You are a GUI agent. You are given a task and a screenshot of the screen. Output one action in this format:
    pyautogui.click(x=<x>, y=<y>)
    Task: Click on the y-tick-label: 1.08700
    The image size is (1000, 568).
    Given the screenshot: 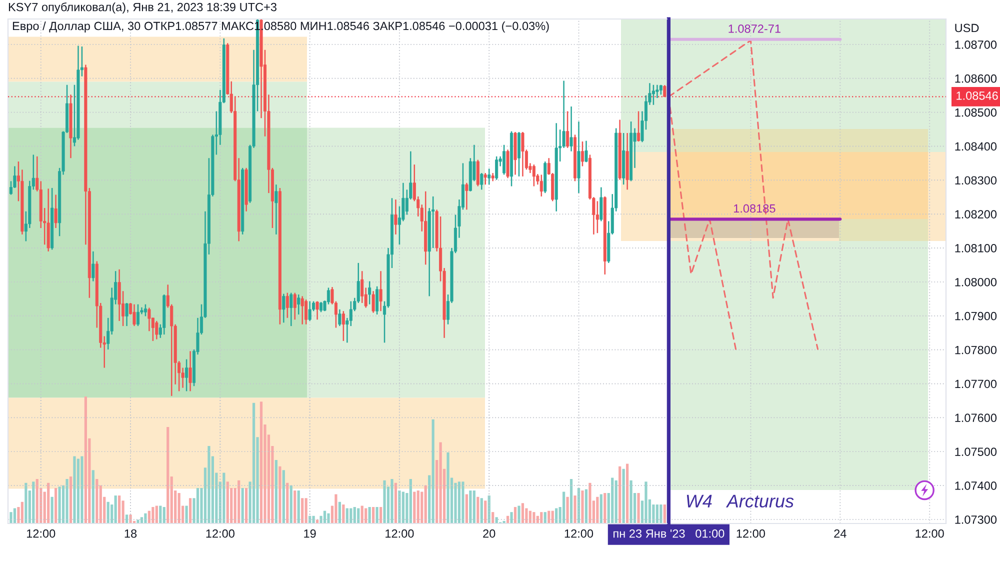 What is the action you would take?
    pyautogui.click(x=976, y=44)
    